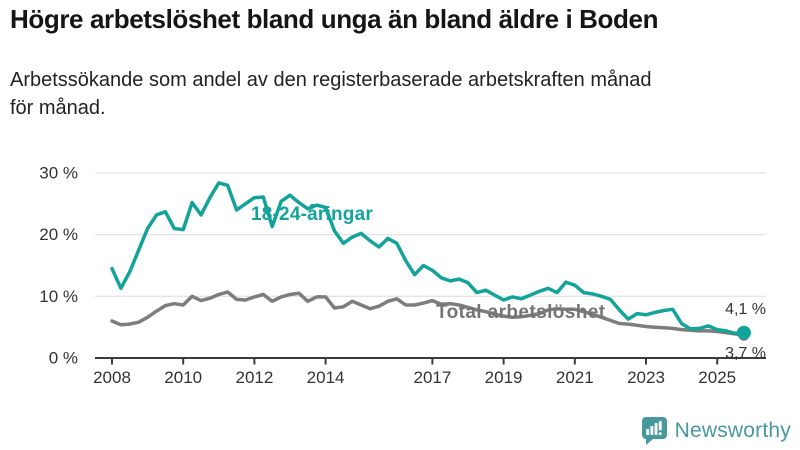 The height and width of the screenshot is (450, 800). Describe the element at coordinates (653, 428) in the screenshot. I see `logo-bars` at that location.